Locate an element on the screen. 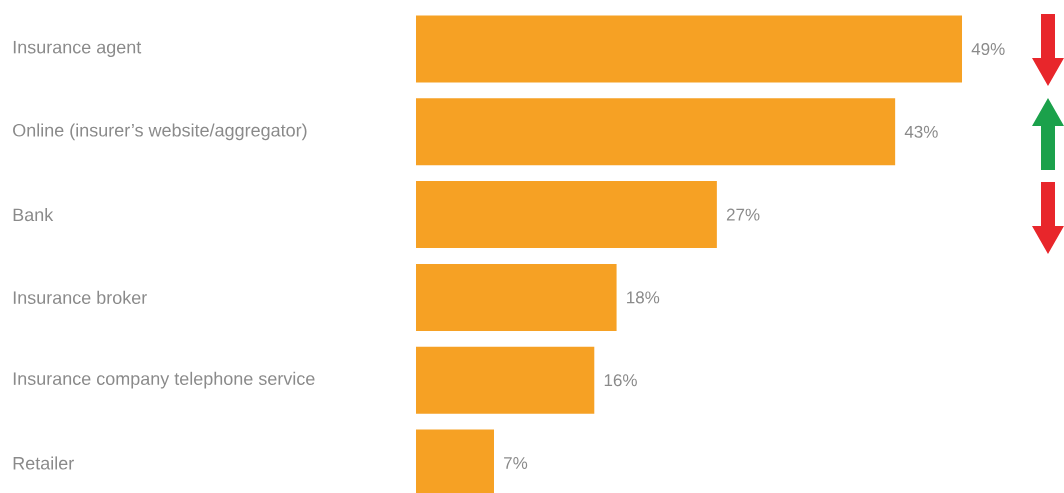 Image resolution: width=1064 pixels, height=493 pixels. data-label: 7% is located at coordinates (516, 463).